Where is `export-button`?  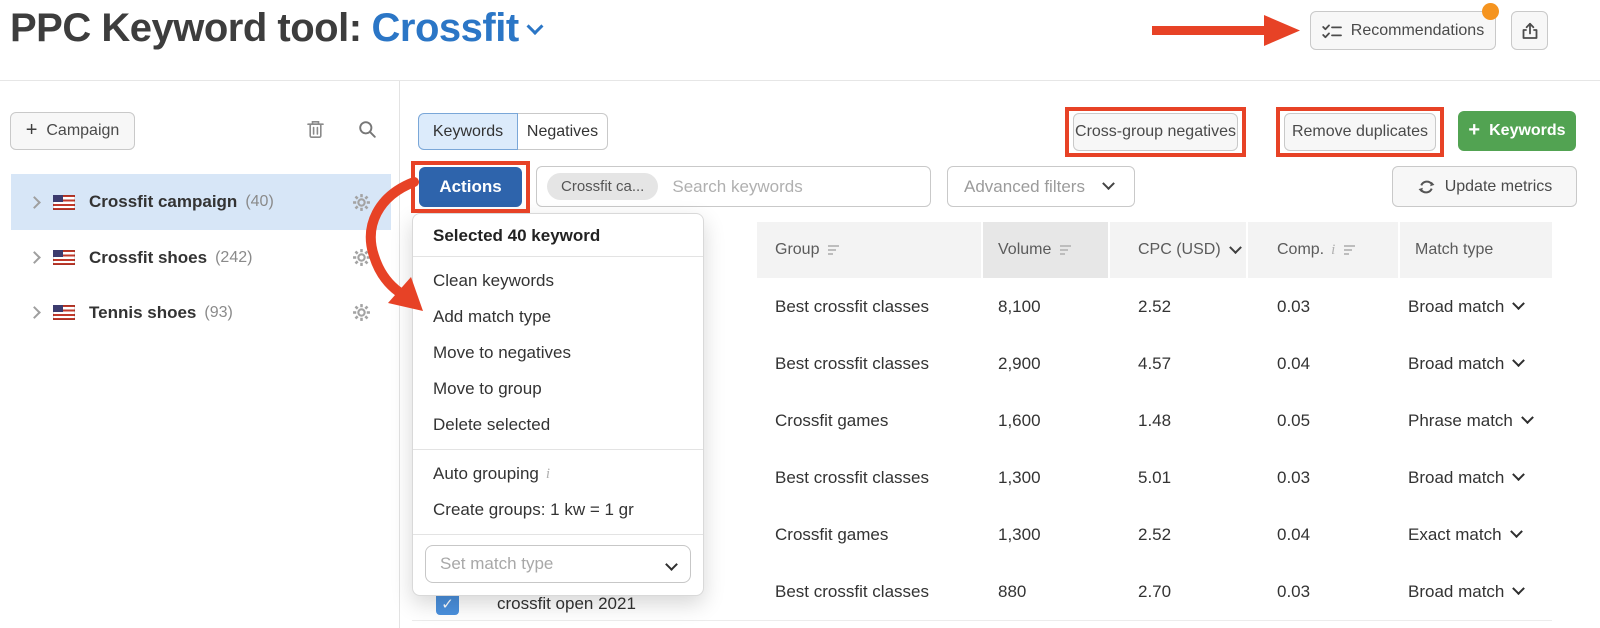 export-button is located at coordinates (1529, 30).